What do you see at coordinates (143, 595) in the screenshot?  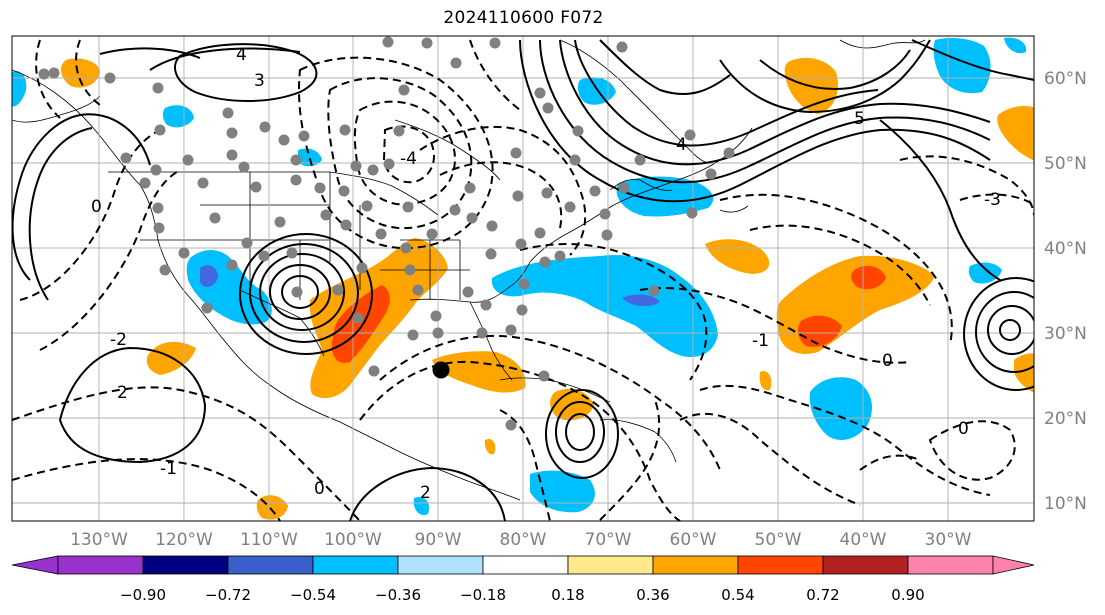 I see `colorbar-tick: −0.90` at bounding box center [143, 595].